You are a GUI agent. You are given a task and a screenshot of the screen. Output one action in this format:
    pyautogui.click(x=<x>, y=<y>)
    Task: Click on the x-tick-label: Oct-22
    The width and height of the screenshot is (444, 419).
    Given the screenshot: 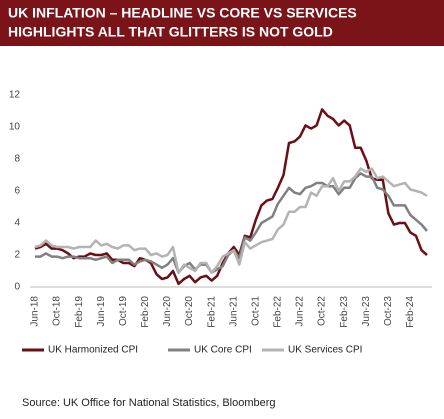 What is the action you would take?
    pyautogui.click(x=322, y=311)
    